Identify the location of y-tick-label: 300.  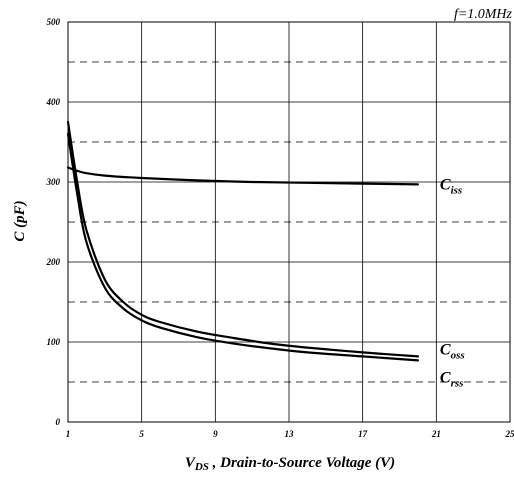
(53, 182).